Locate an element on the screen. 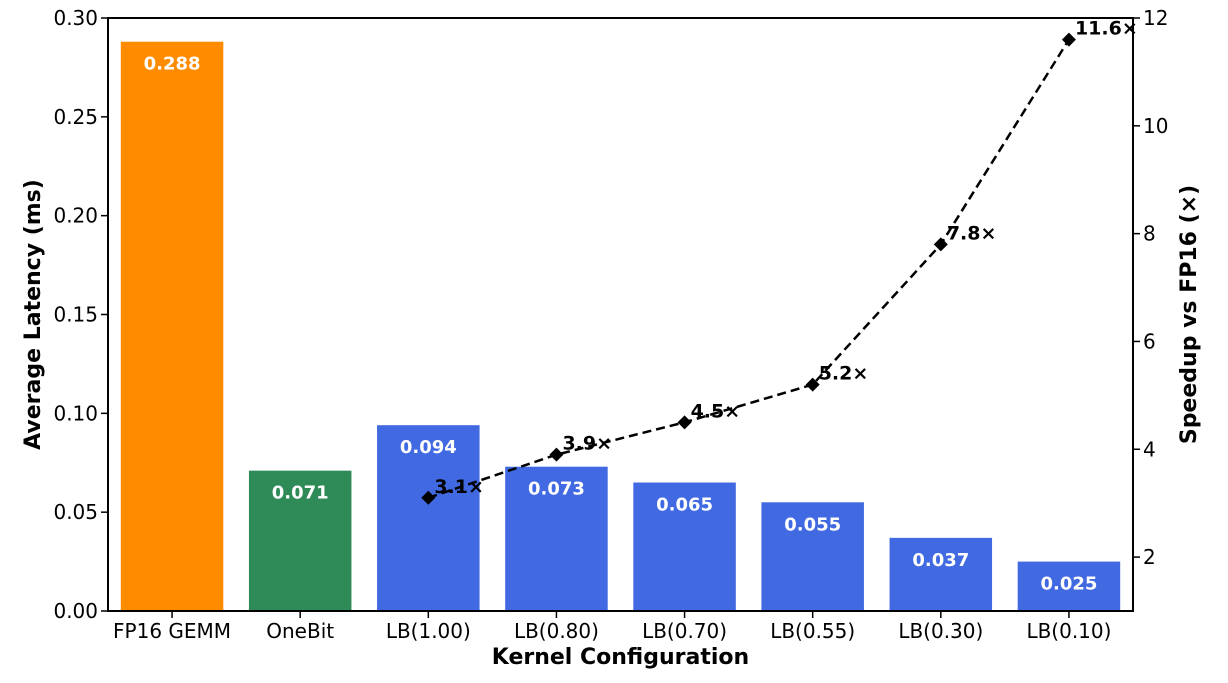 This screenshot has width=1228, height=683. x-tick-label: LB(0.30) is located at coordinates (940, 631).